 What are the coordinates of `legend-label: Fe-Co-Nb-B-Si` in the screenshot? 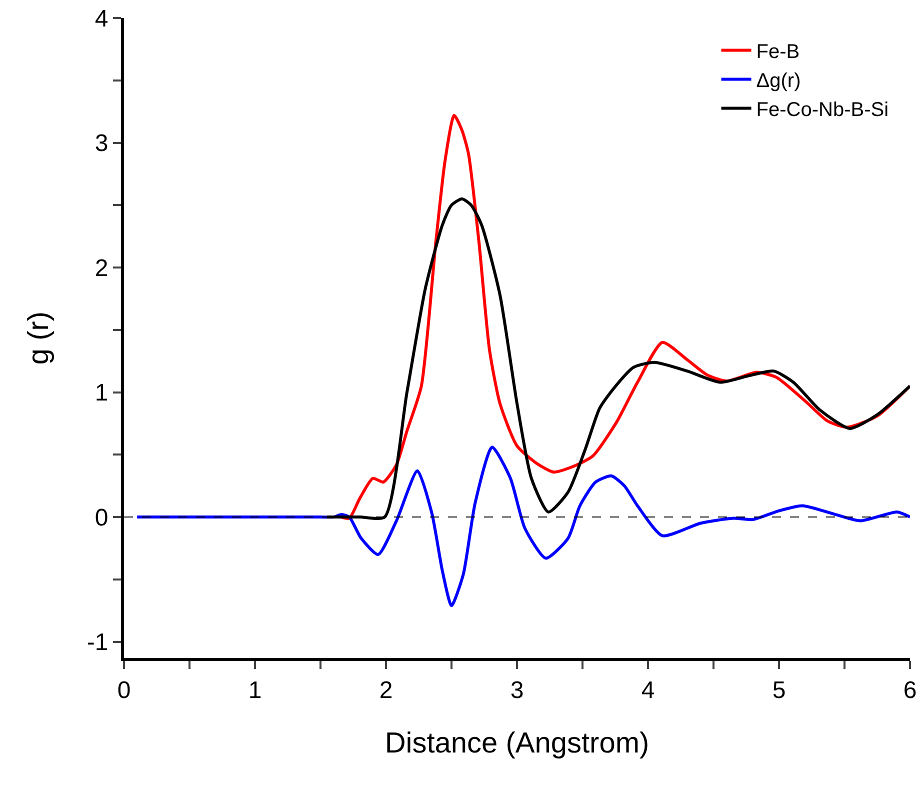 It's located at (822, 110).